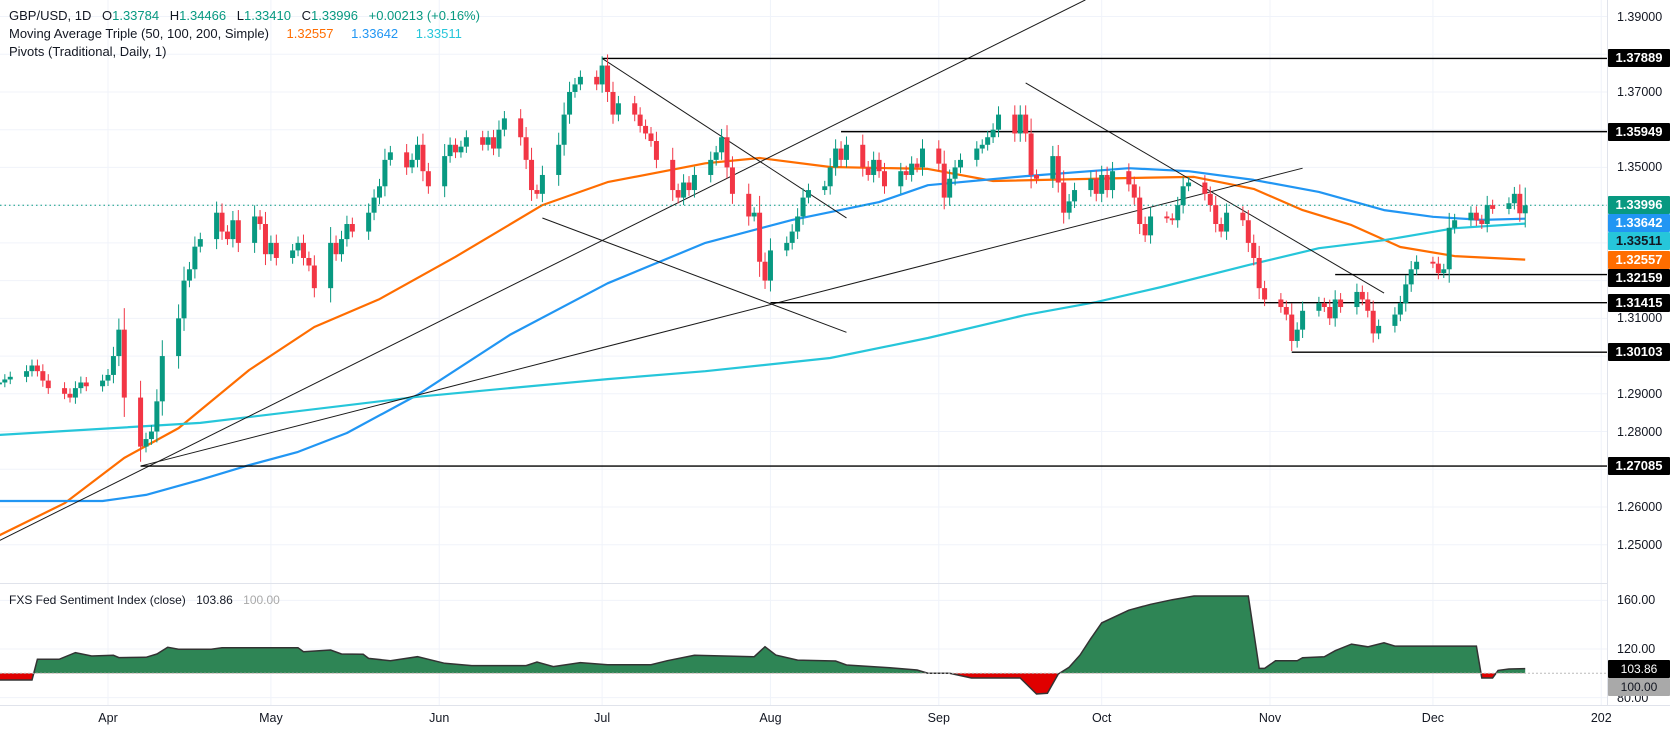 The height and width of the screenshot is (736, 1670). What do you see at coordinates (1640, 544) in the screenshot?
I see `price-axis-label: 1.25000` at bounding box center [1640, 544].